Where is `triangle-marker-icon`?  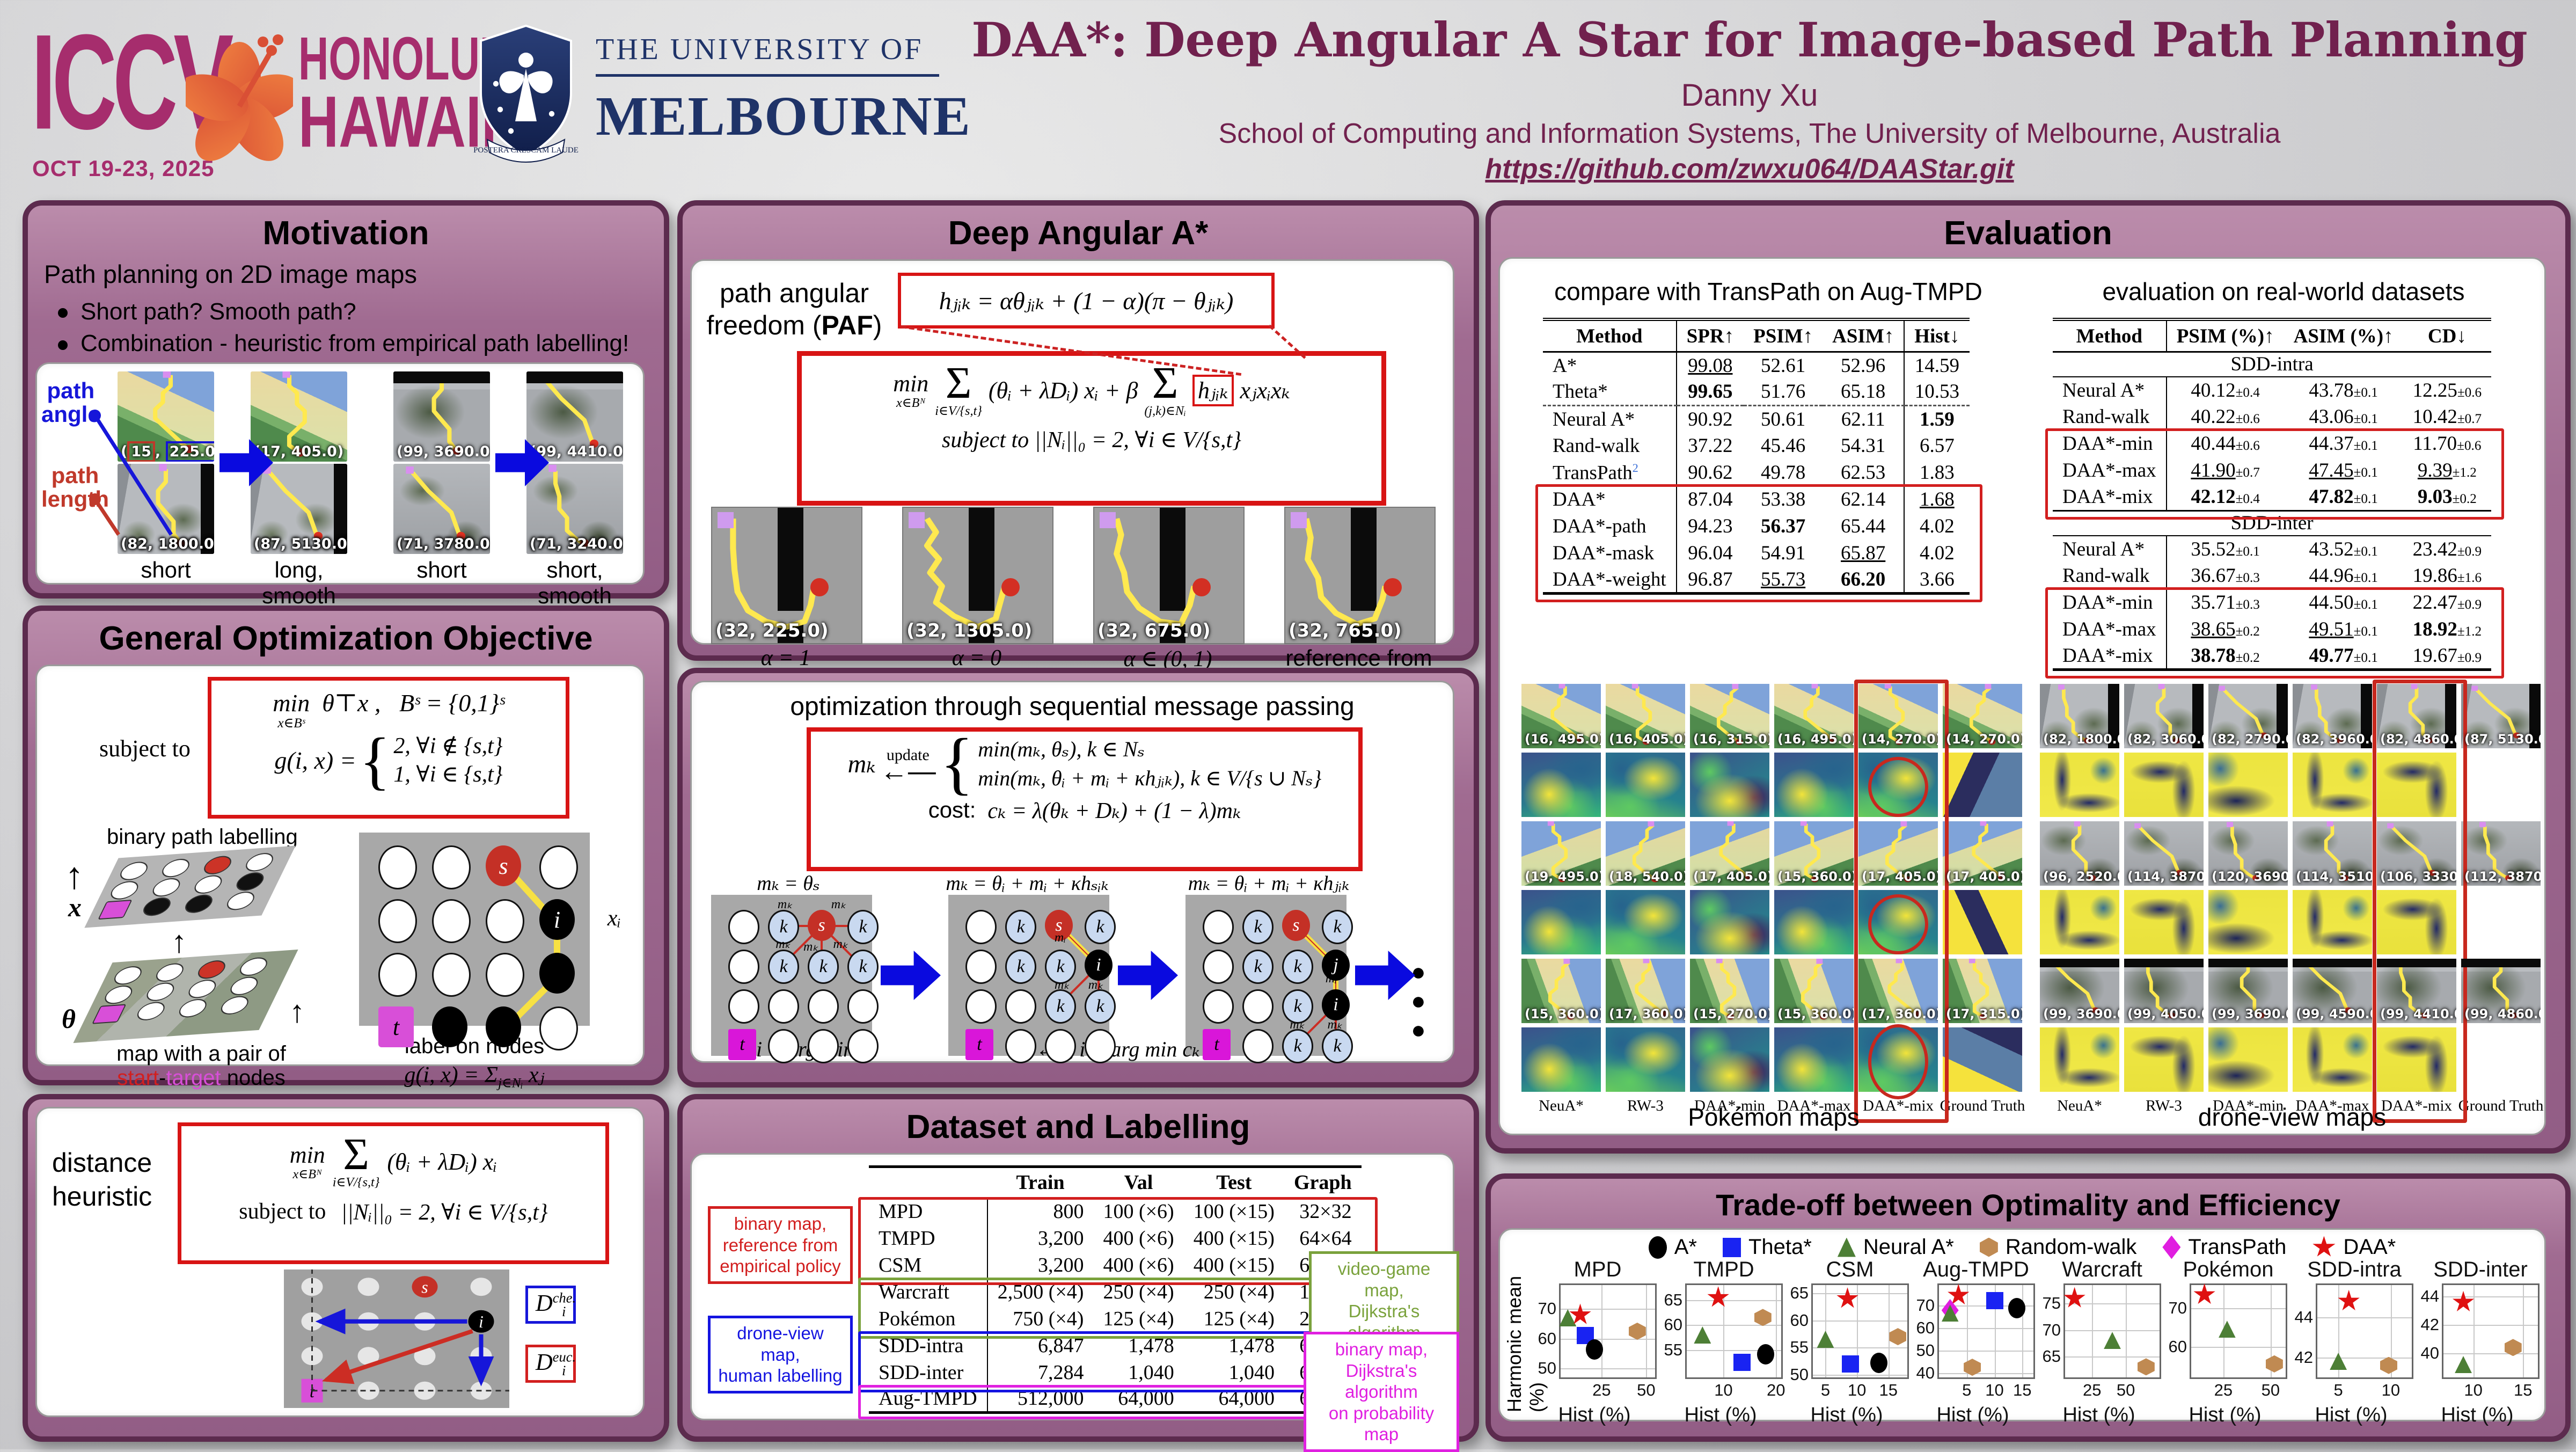
triangle-marker-icon is located at coordinates (1846, 1247).